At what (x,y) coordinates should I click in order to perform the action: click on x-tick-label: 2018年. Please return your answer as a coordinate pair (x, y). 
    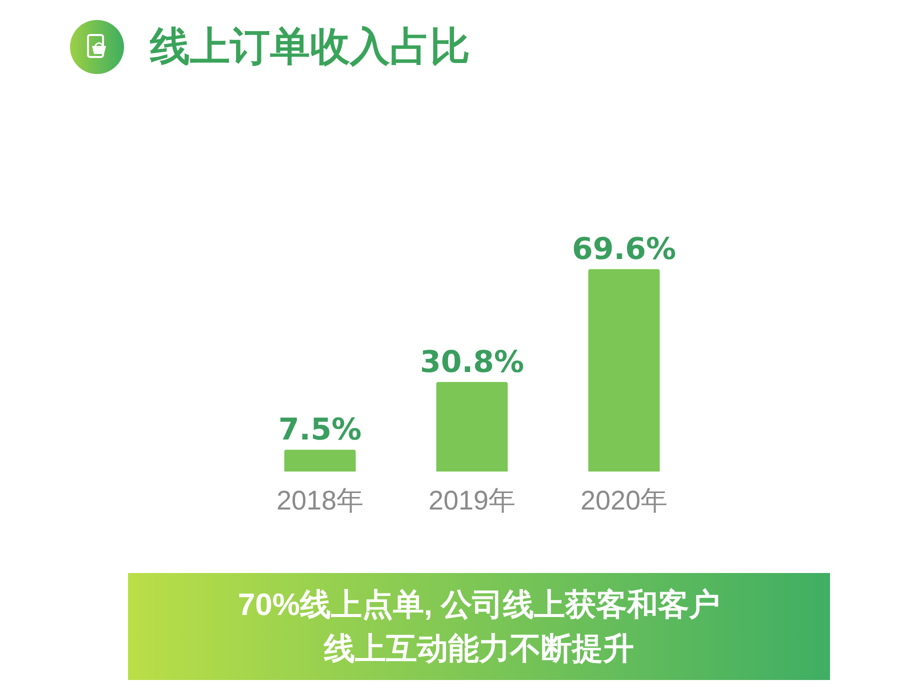
    Looking at the image, I should click on (320, 500).